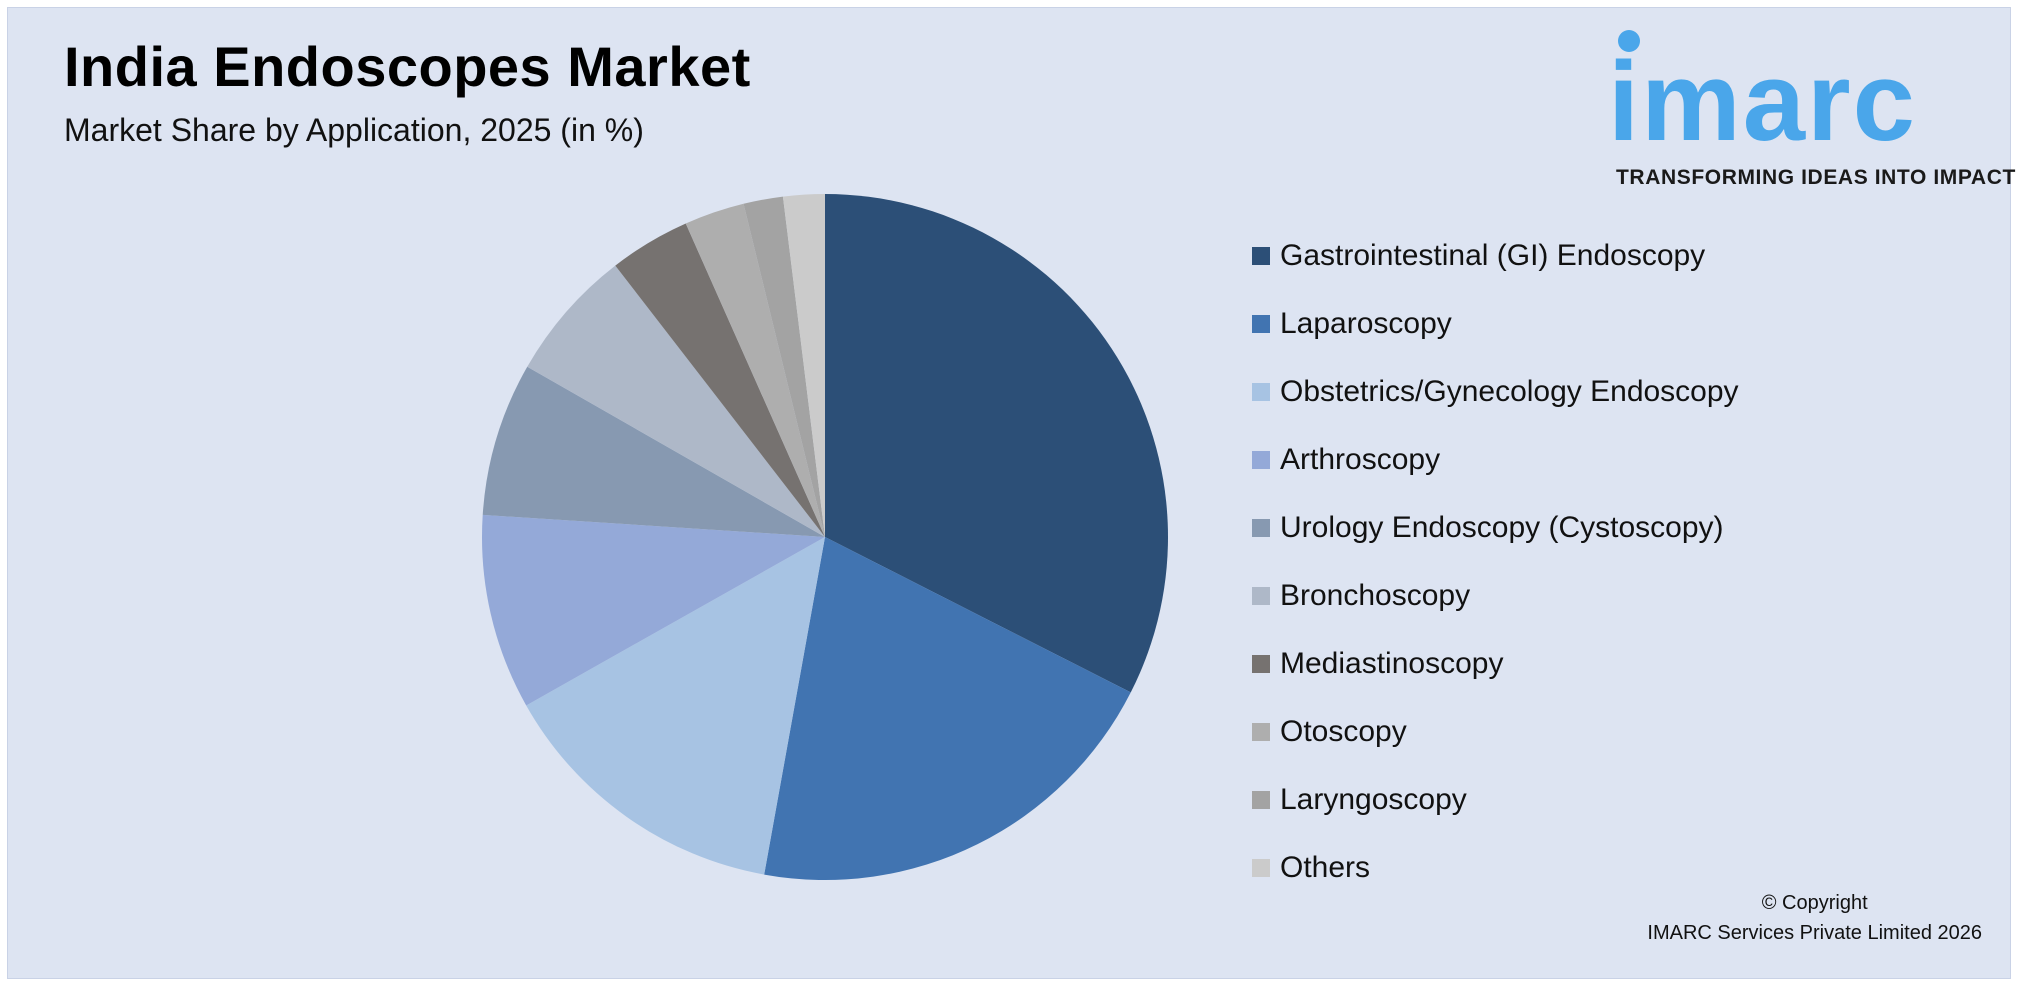 This screenshot has height=988, width=2020. I want to click on pie-slice-mediastinoscopy, so click(720, 380).